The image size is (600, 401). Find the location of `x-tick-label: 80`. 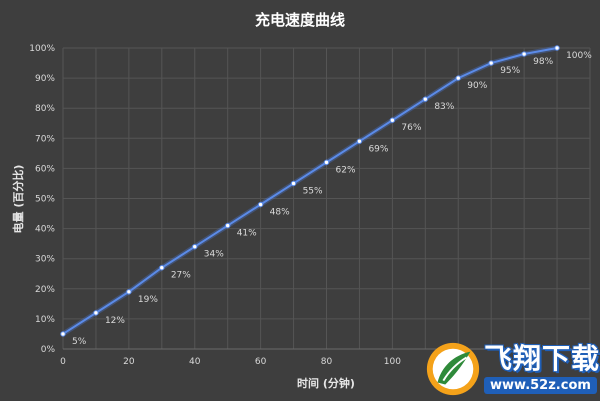

x-tick-label: 80 is located at coordinates (327, 362).